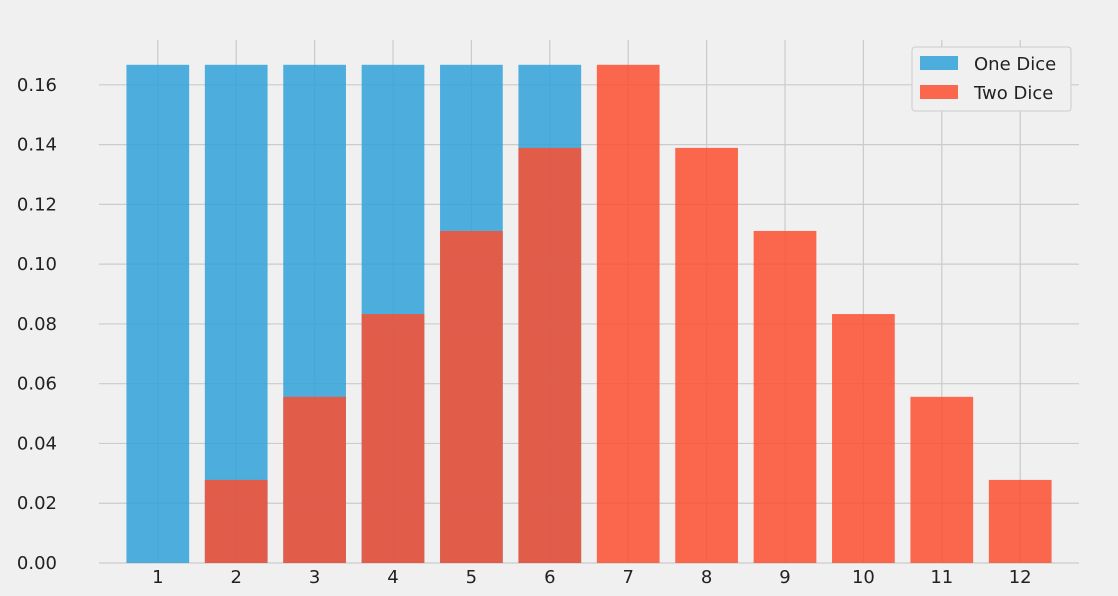  What do you see at coordinates (157, 577) in the screenshot?
I see `x-tick-label: 1` at bounding box center [157, 577].